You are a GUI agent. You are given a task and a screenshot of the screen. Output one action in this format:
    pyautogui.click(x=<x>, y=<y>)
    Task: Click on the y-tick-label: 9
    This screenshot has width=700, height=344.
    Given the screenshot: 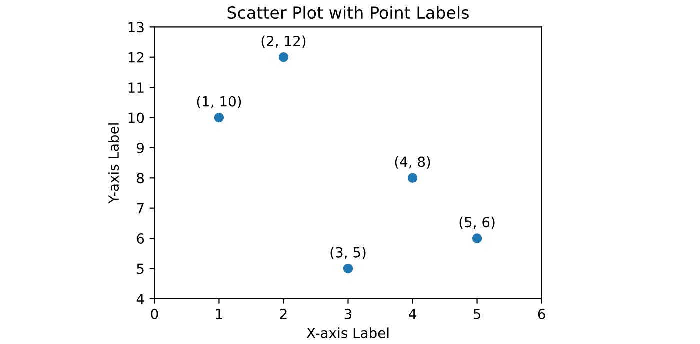 What is the action you would take?
    pyautogui.click(x=140, y=148)
    